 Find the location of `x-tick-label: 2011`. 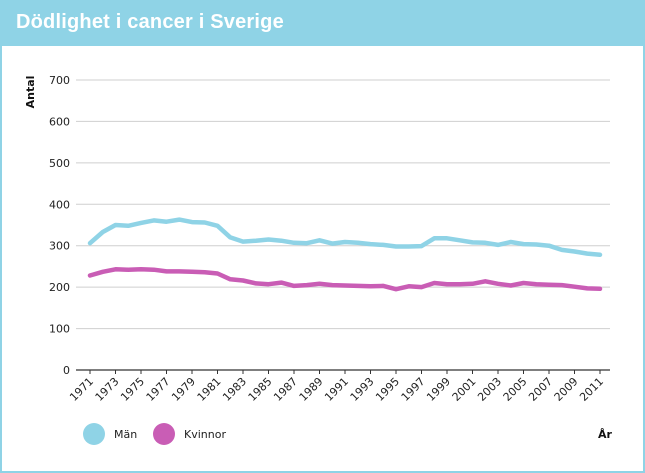

x-tick-label: 2011 is located at coordinates (591, 389).